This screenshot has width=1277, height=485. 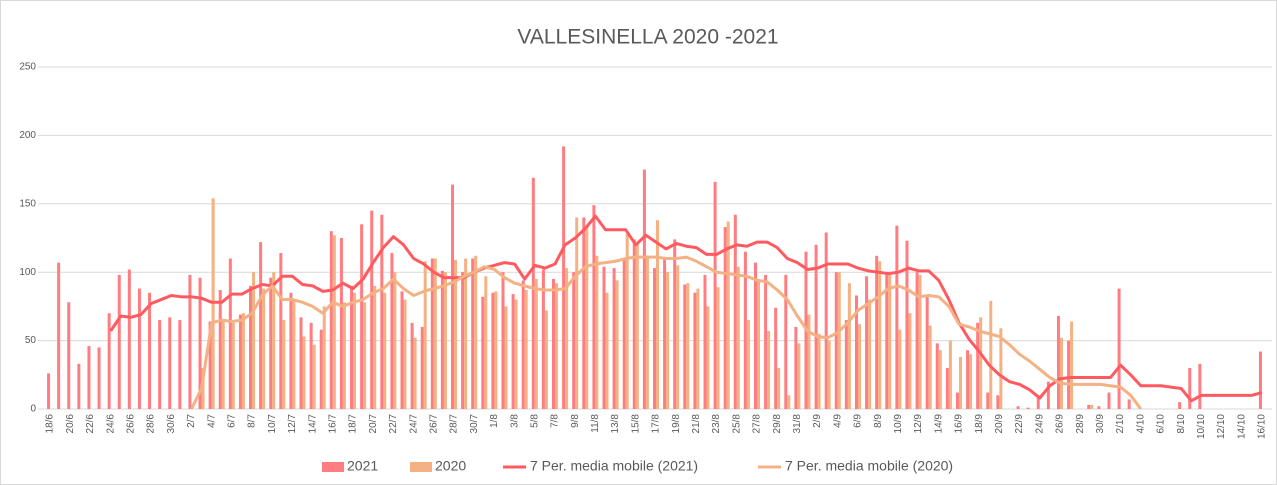 I want to click on x-tick-label: 28/6, so click(x=151, y=424).